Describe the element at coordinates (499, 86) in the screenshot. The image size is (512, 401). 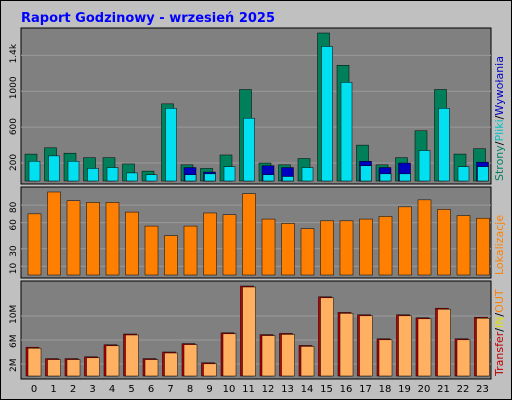
I see `side-label-part: Wywołania` at that location.